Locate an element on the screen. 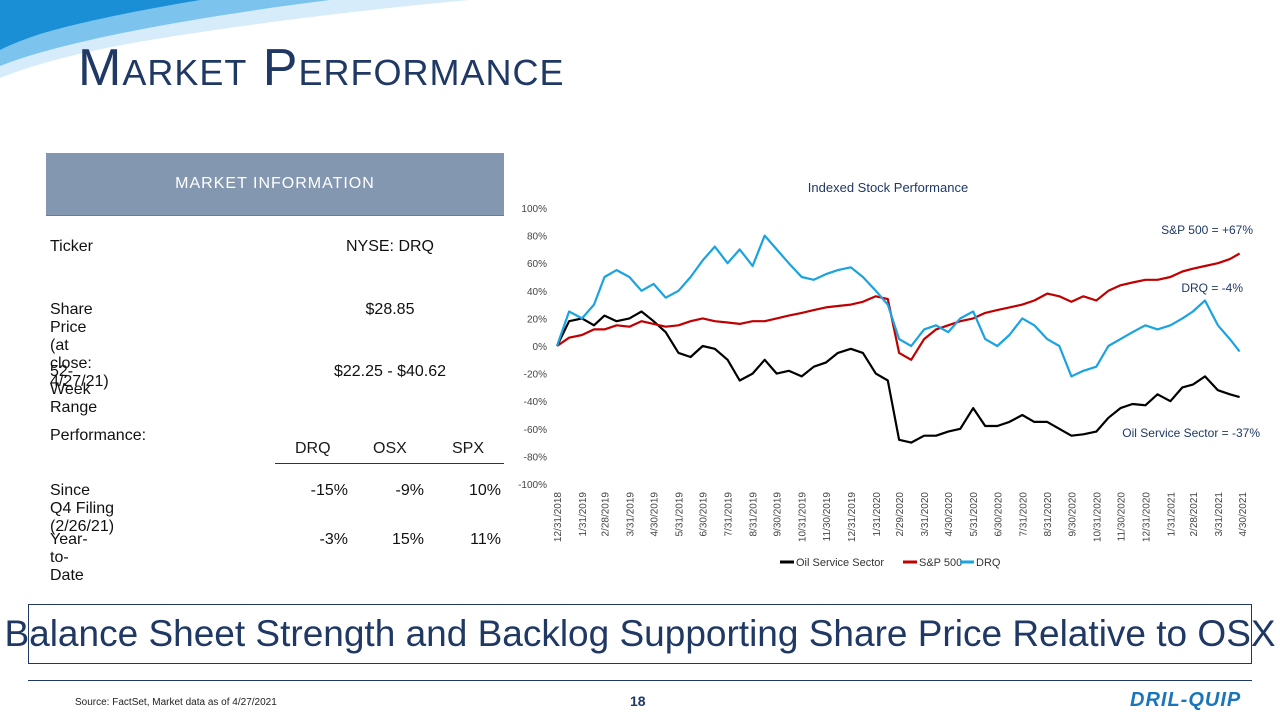 This screenshot has height=720, width=1280. range-label: 52-Week Range is located at coordinates (74, 389).